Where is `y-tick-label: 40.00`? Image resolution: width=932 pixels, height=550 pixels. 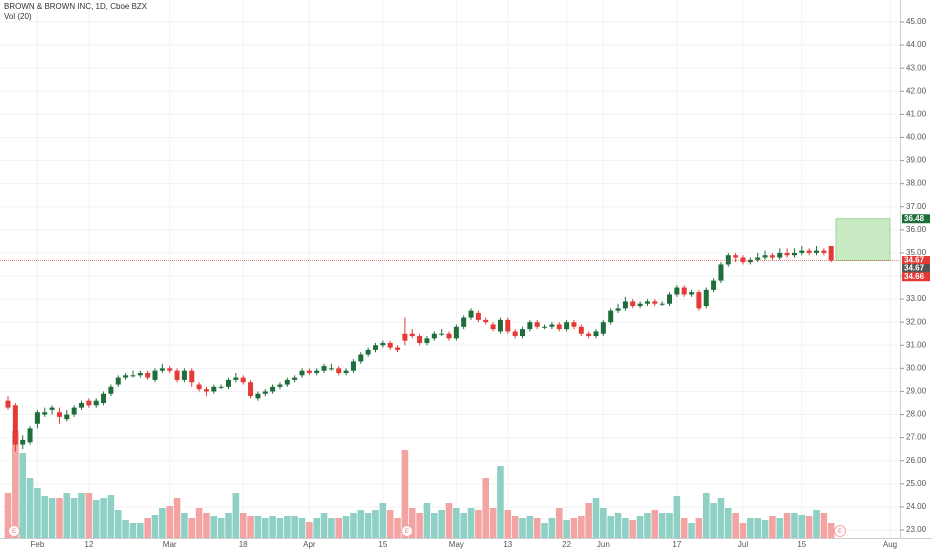
y-tick-label: 40.00 is located at coordinates (916, 137).